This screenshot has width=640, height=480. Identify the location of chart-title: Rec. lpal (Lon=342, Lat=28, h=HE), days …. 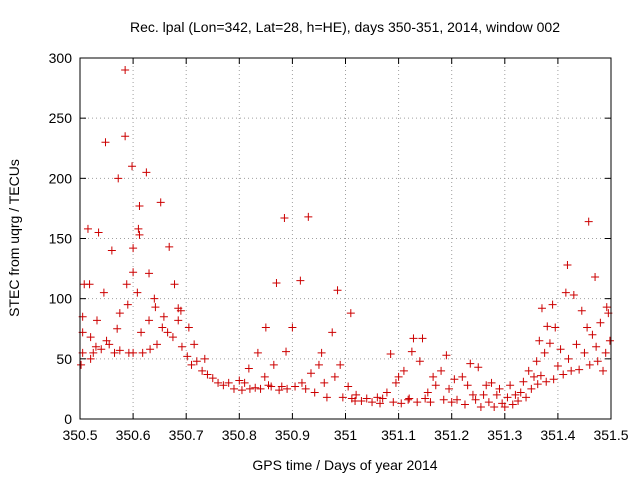
(345, 27).